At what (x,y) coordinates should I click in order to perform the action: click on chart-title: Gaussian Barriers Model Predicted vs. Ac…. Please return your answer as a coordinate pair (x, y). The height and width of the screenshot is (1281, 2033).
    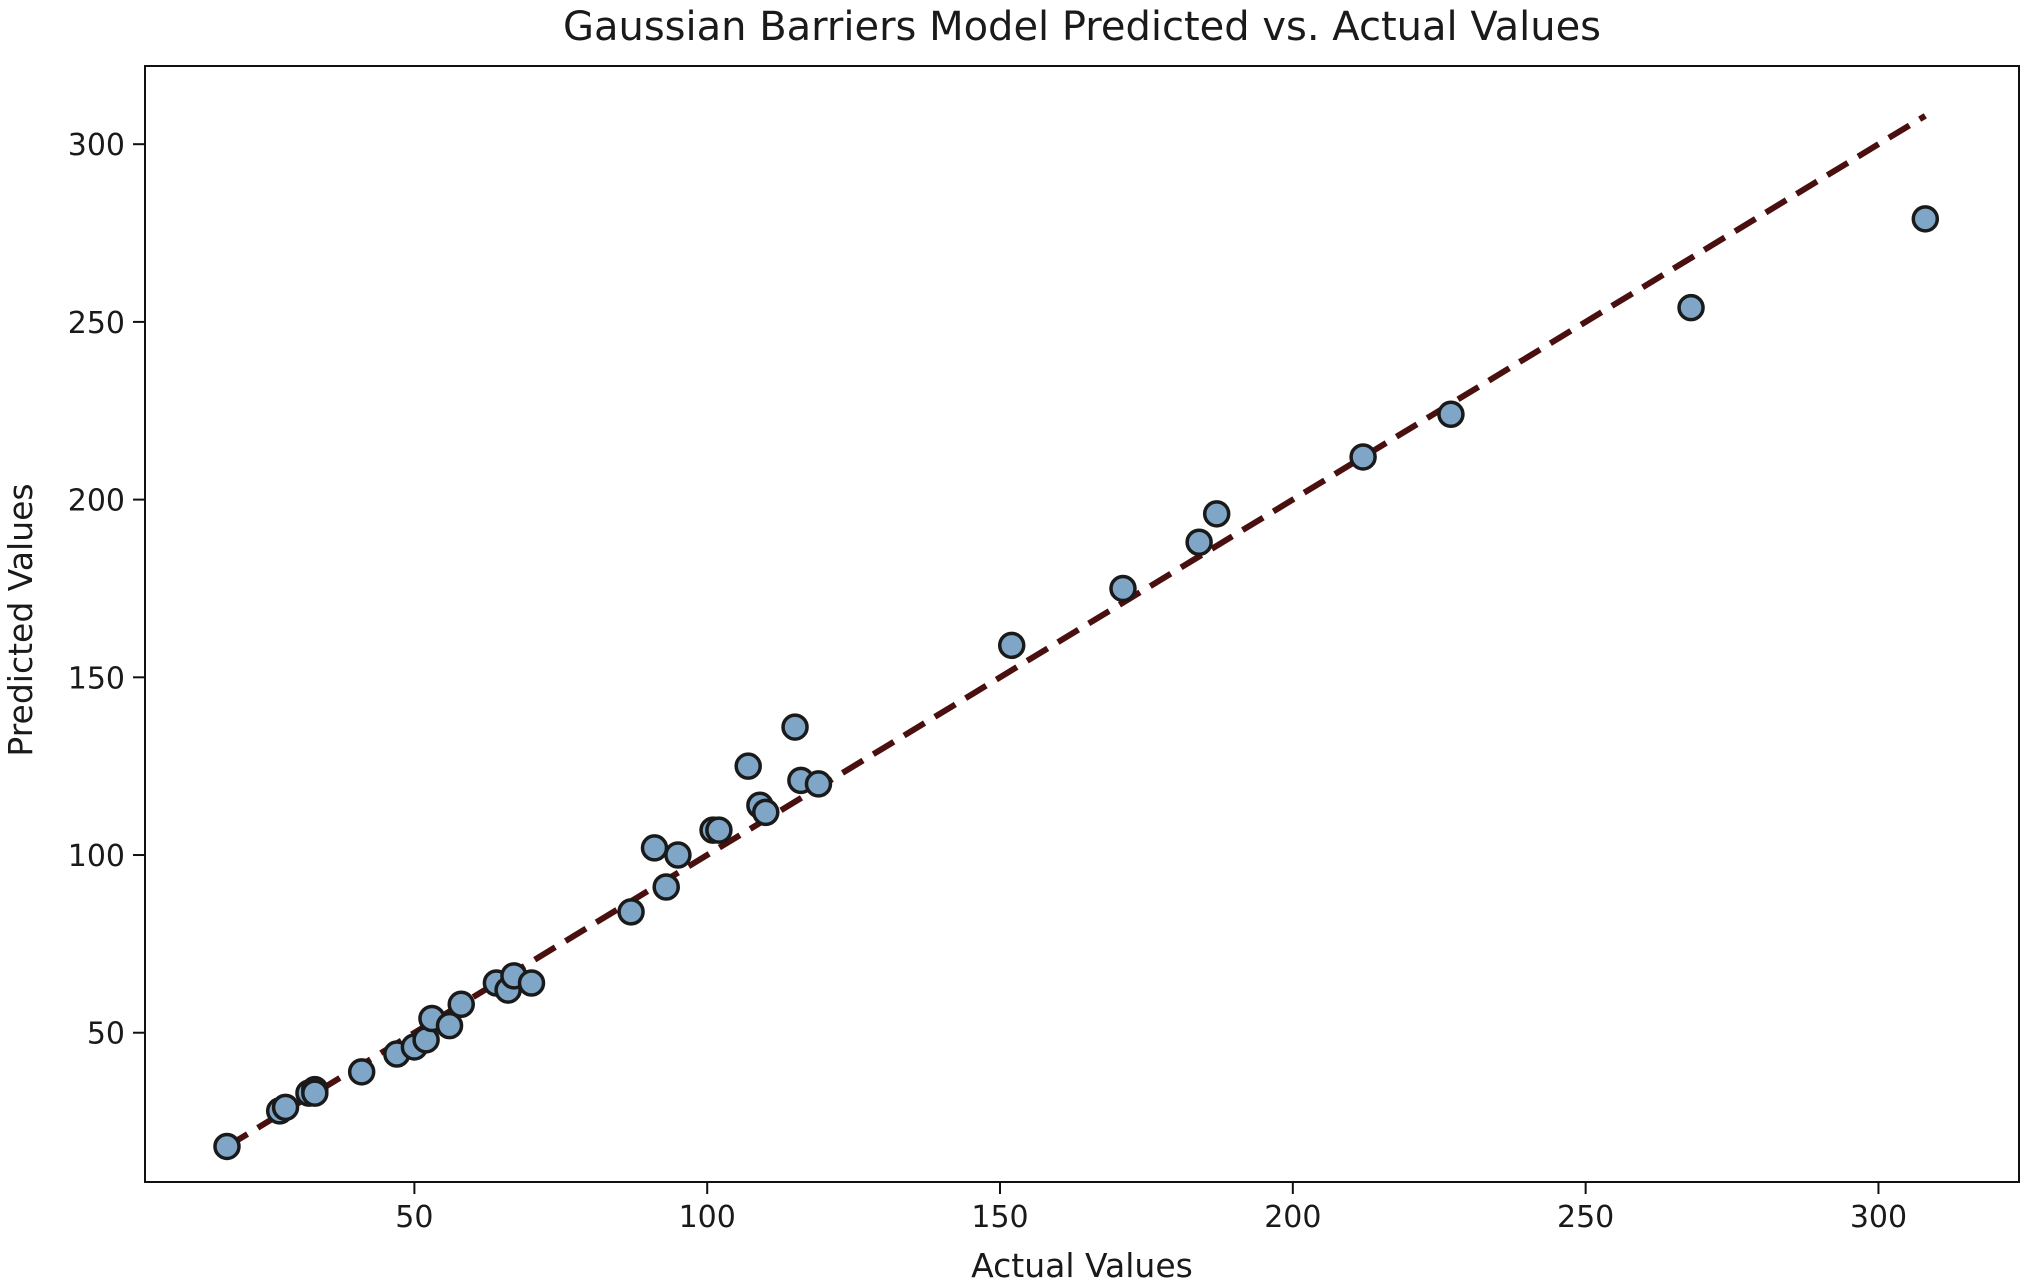
    Looking at the image, I should click on (1082, 27).